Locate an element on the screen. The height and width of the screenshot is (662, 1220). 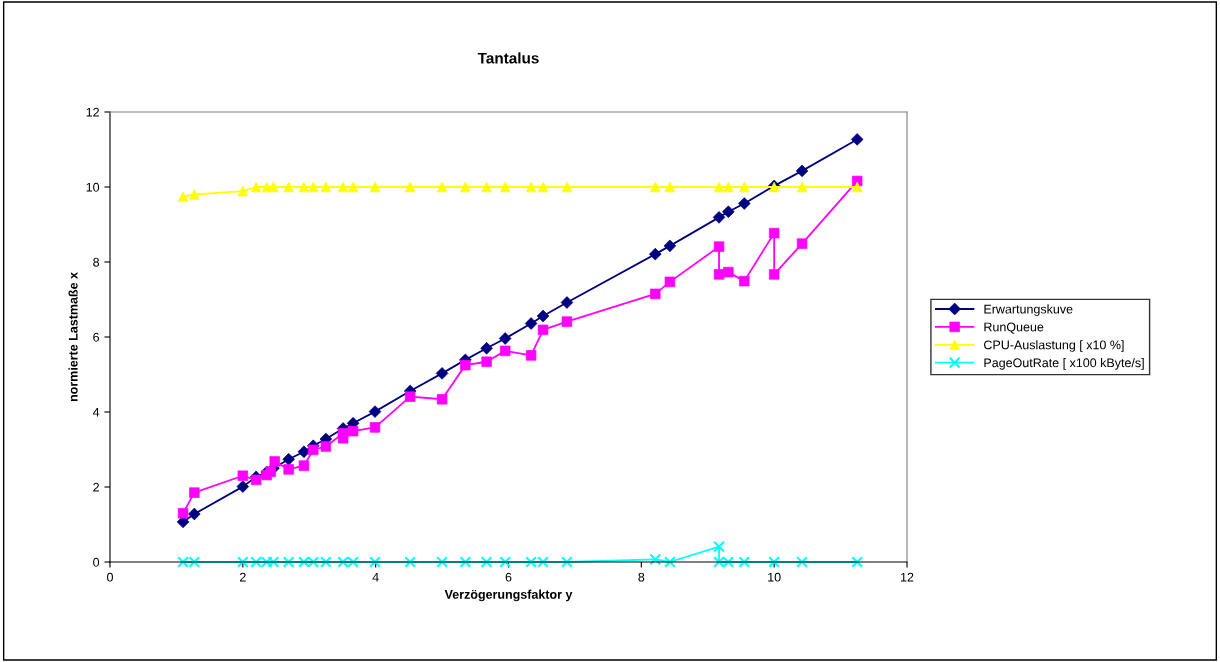
y-tick-label: 6 is located at coordinates (96, 337).